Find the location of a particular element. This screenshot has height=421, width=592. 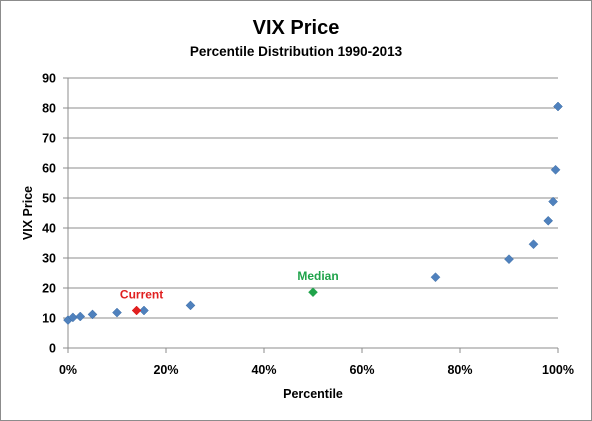

chart-subtitle: Percentile Distribution 1990-2013 is located at coordinates (296, 51).